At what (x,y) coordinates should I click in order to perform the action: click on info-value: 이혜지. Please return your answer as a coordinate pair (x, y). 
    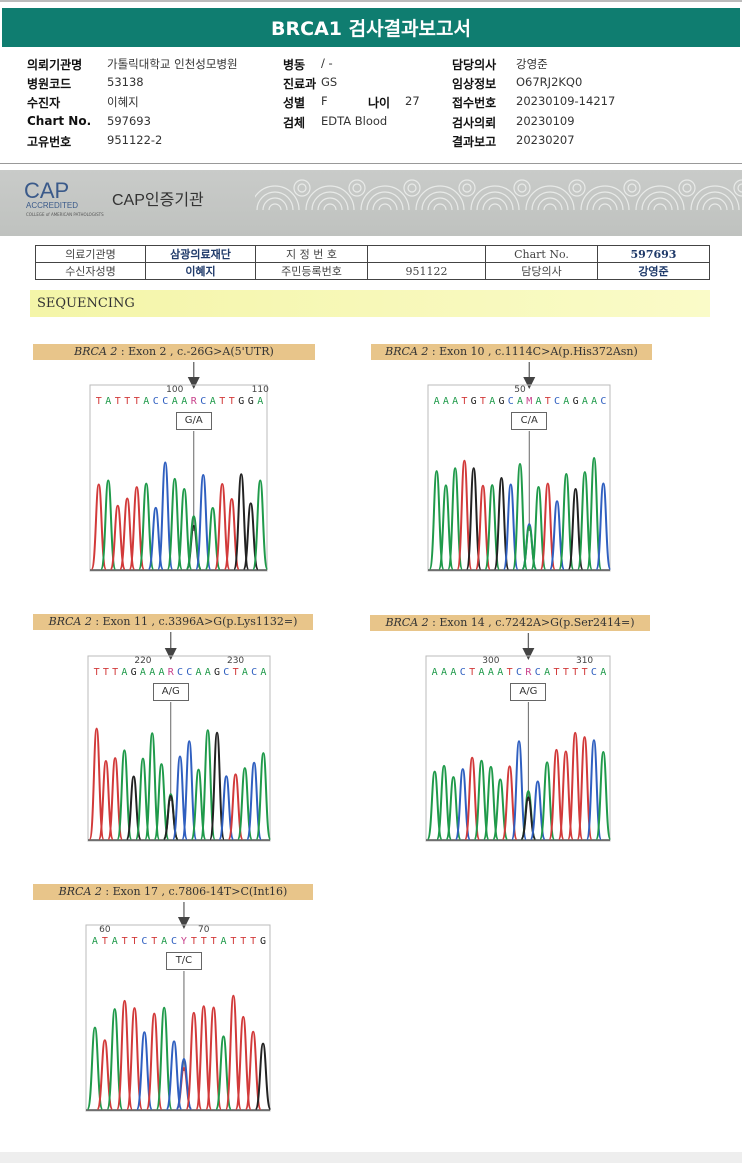
    Looking at the image, I should click on (123, 102).